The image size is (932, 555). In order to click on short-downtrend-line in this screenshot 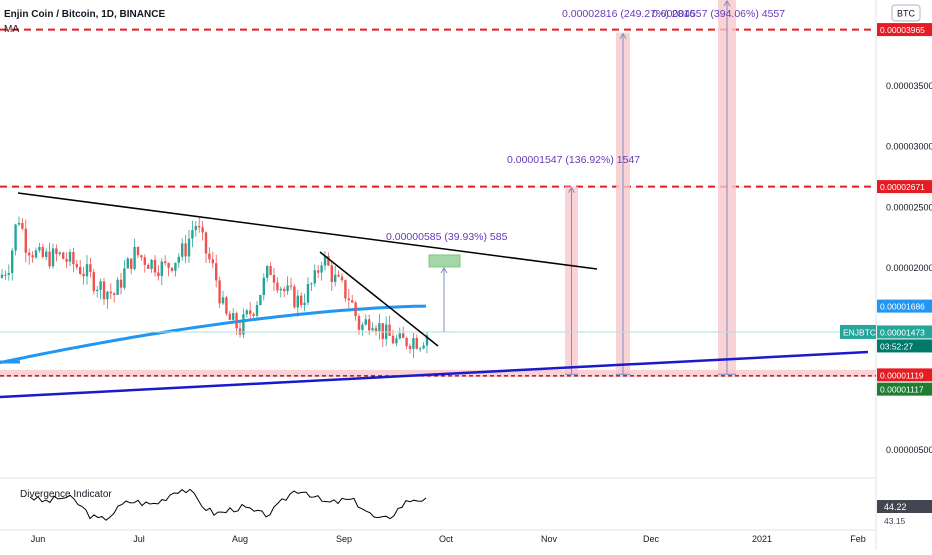, I will do `click(379, 299)`.